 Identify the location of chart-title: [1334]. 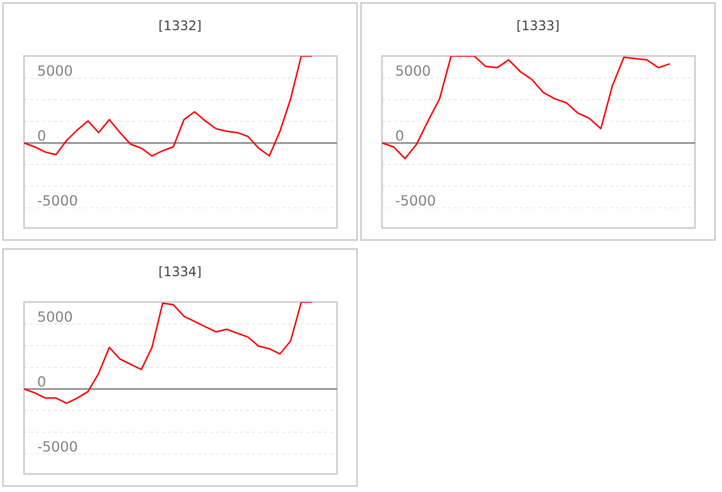
(180, 272).